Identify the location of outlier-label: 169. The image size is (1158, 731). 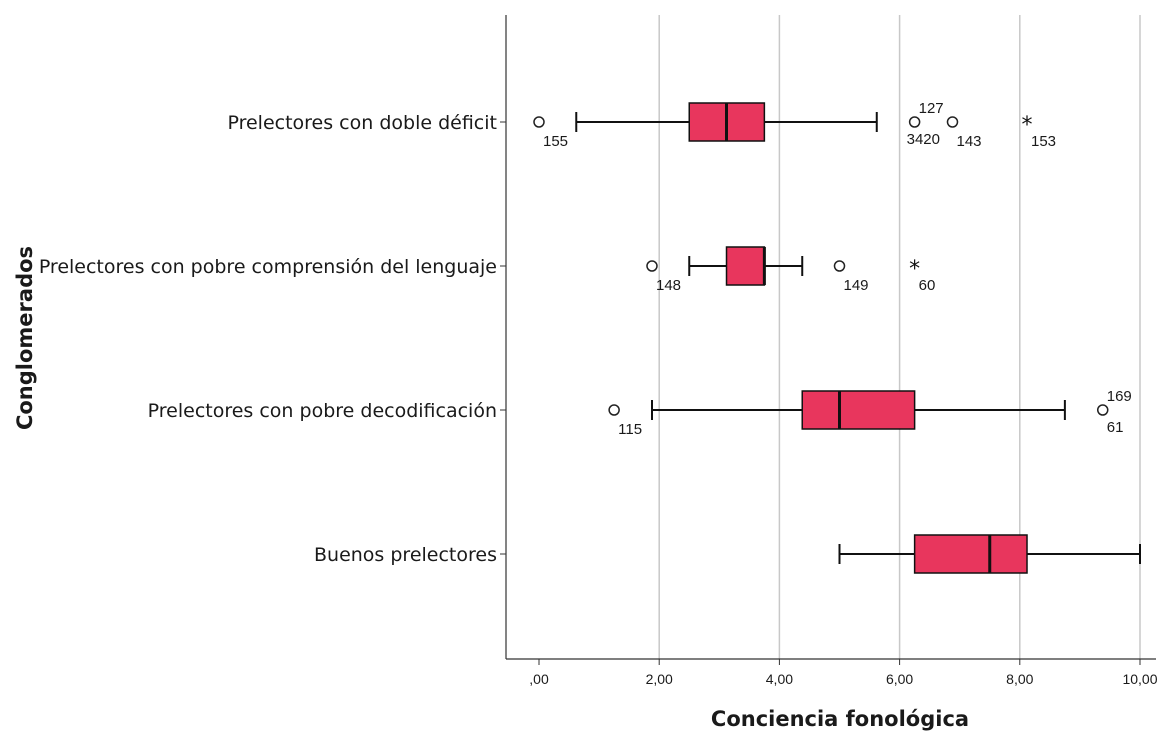
(1119, 396).